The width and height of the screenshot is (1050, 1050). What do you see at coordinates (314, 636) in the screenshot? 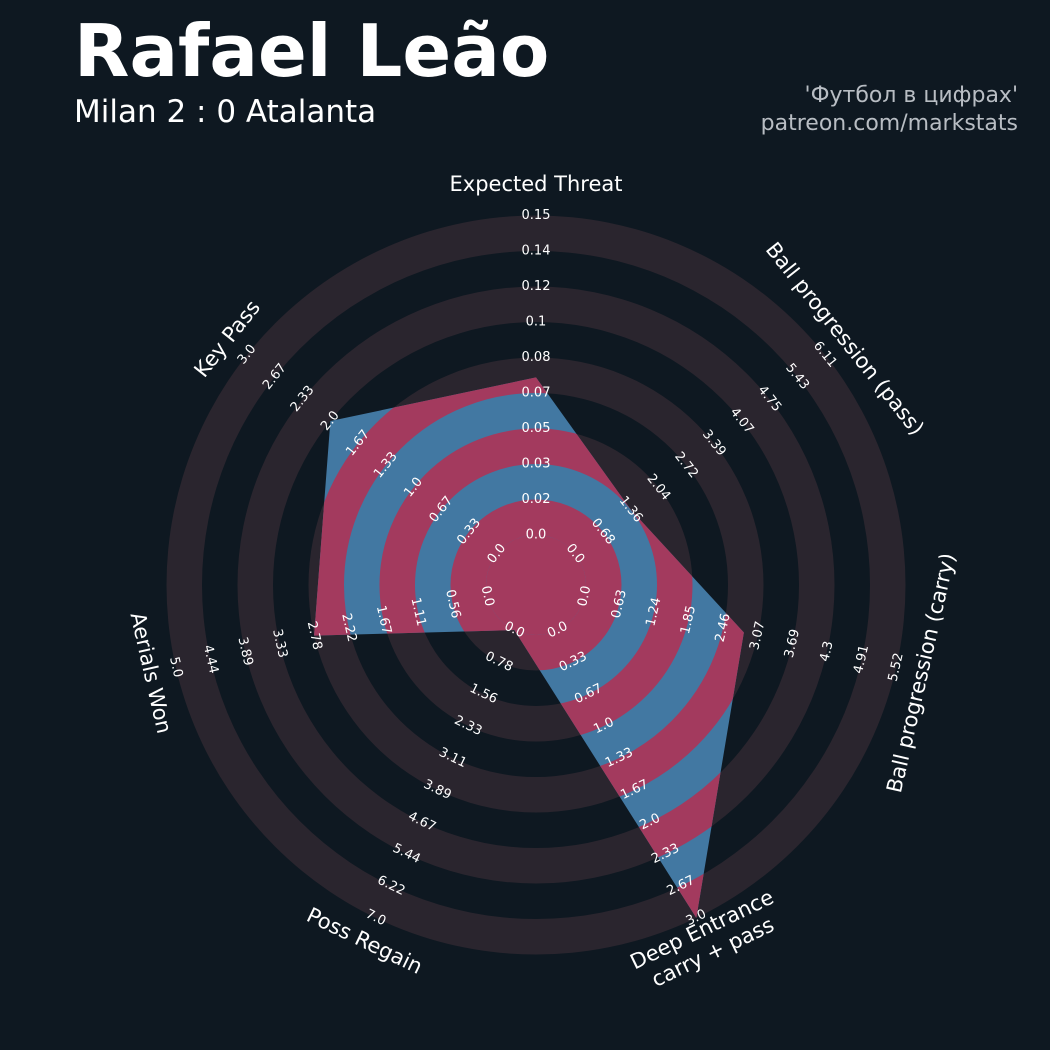
I see `tick-label: 2.78` at bounding box center [314, 636].